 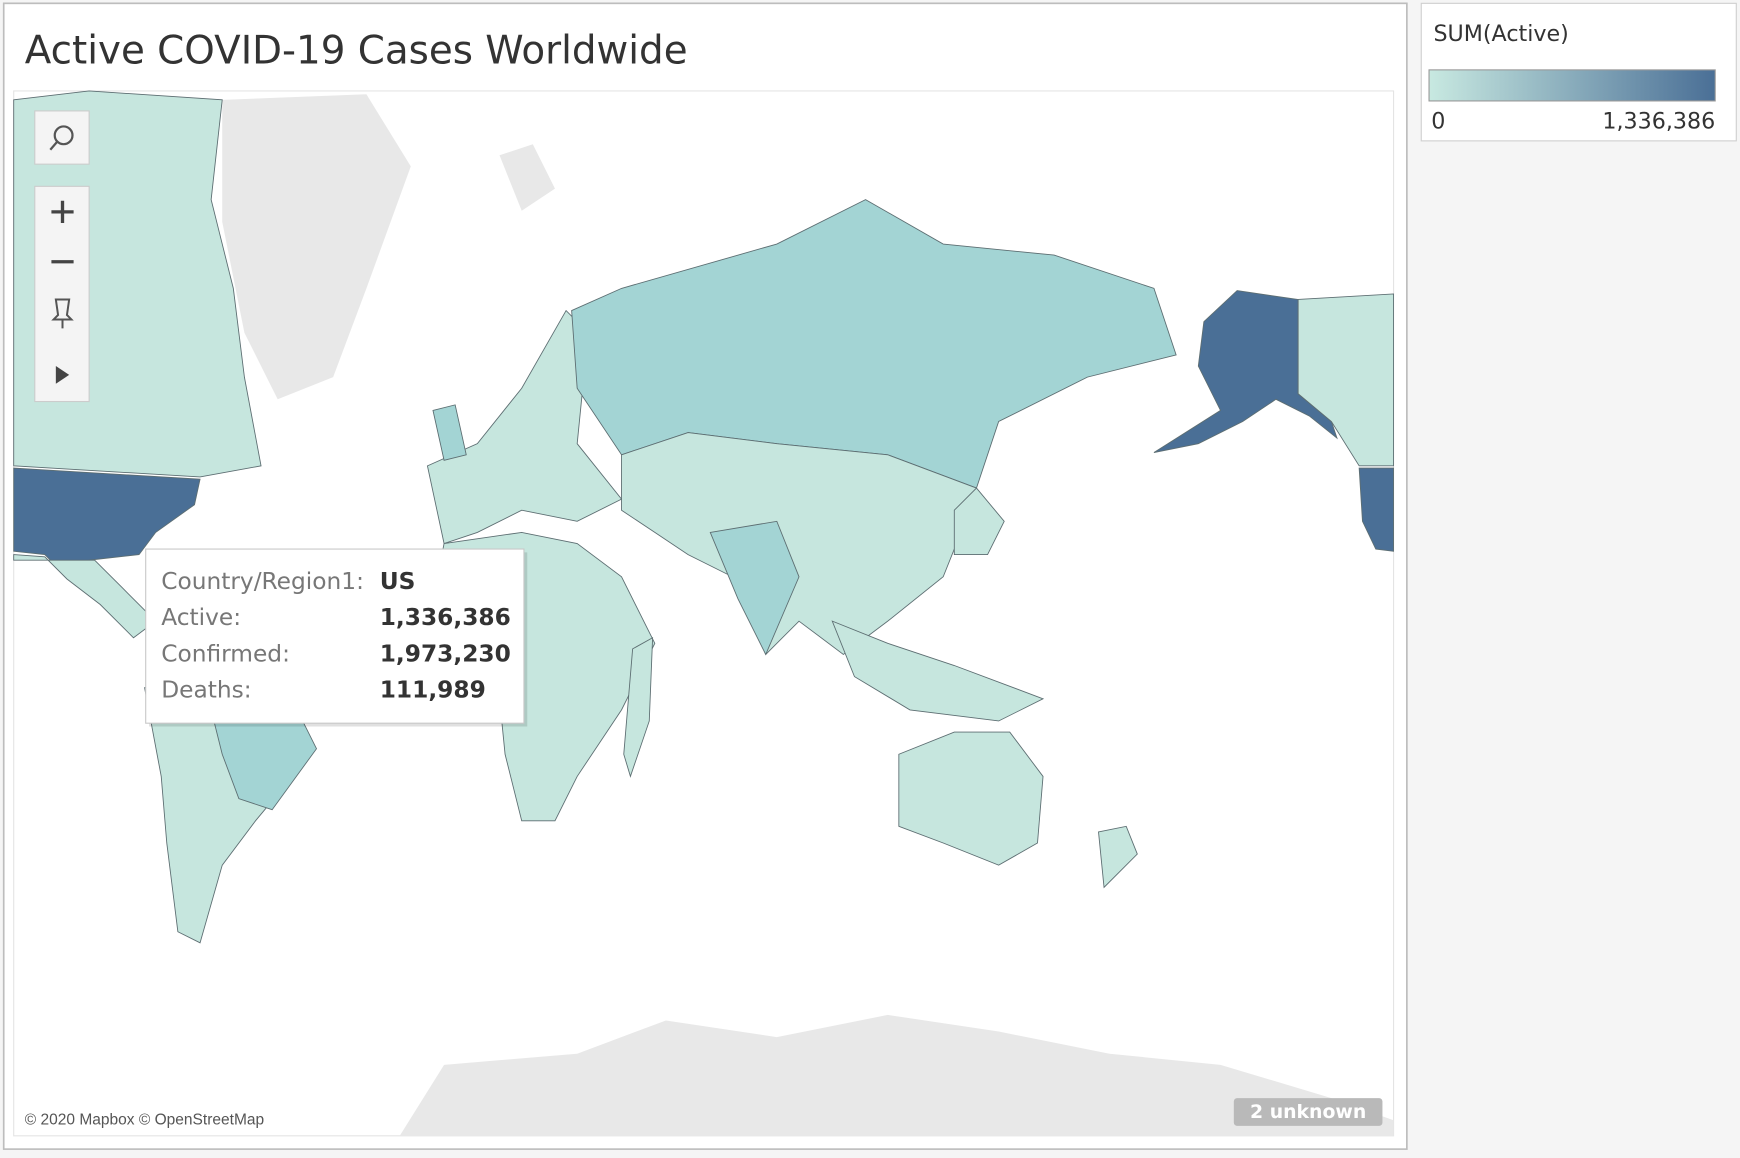 I want to click on tooltip-value: 1,973,230, so click(x=445, y=653).